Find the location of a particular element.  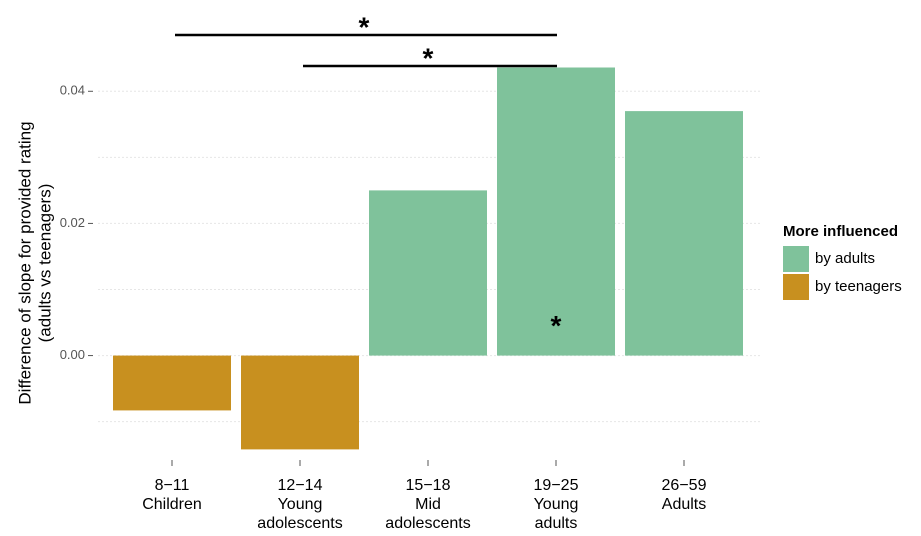

bar-star: * is located at coordinates (556, 325).